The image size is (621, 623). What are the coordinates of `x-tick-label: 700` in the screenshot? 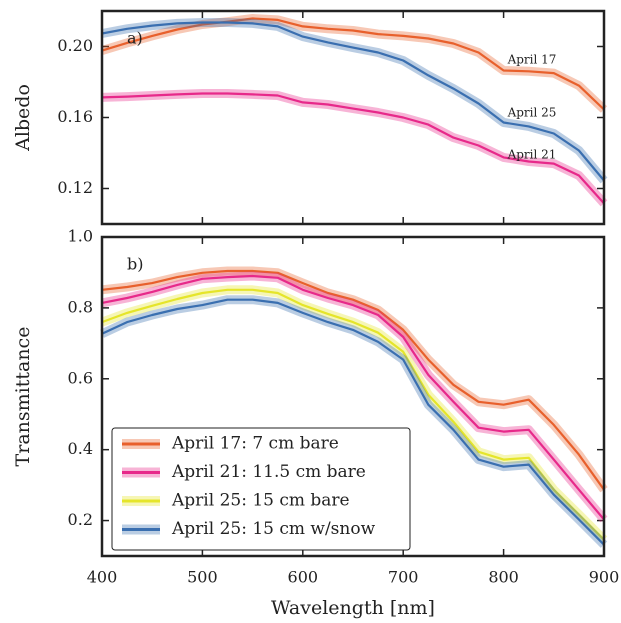 It's located at (403, 577).